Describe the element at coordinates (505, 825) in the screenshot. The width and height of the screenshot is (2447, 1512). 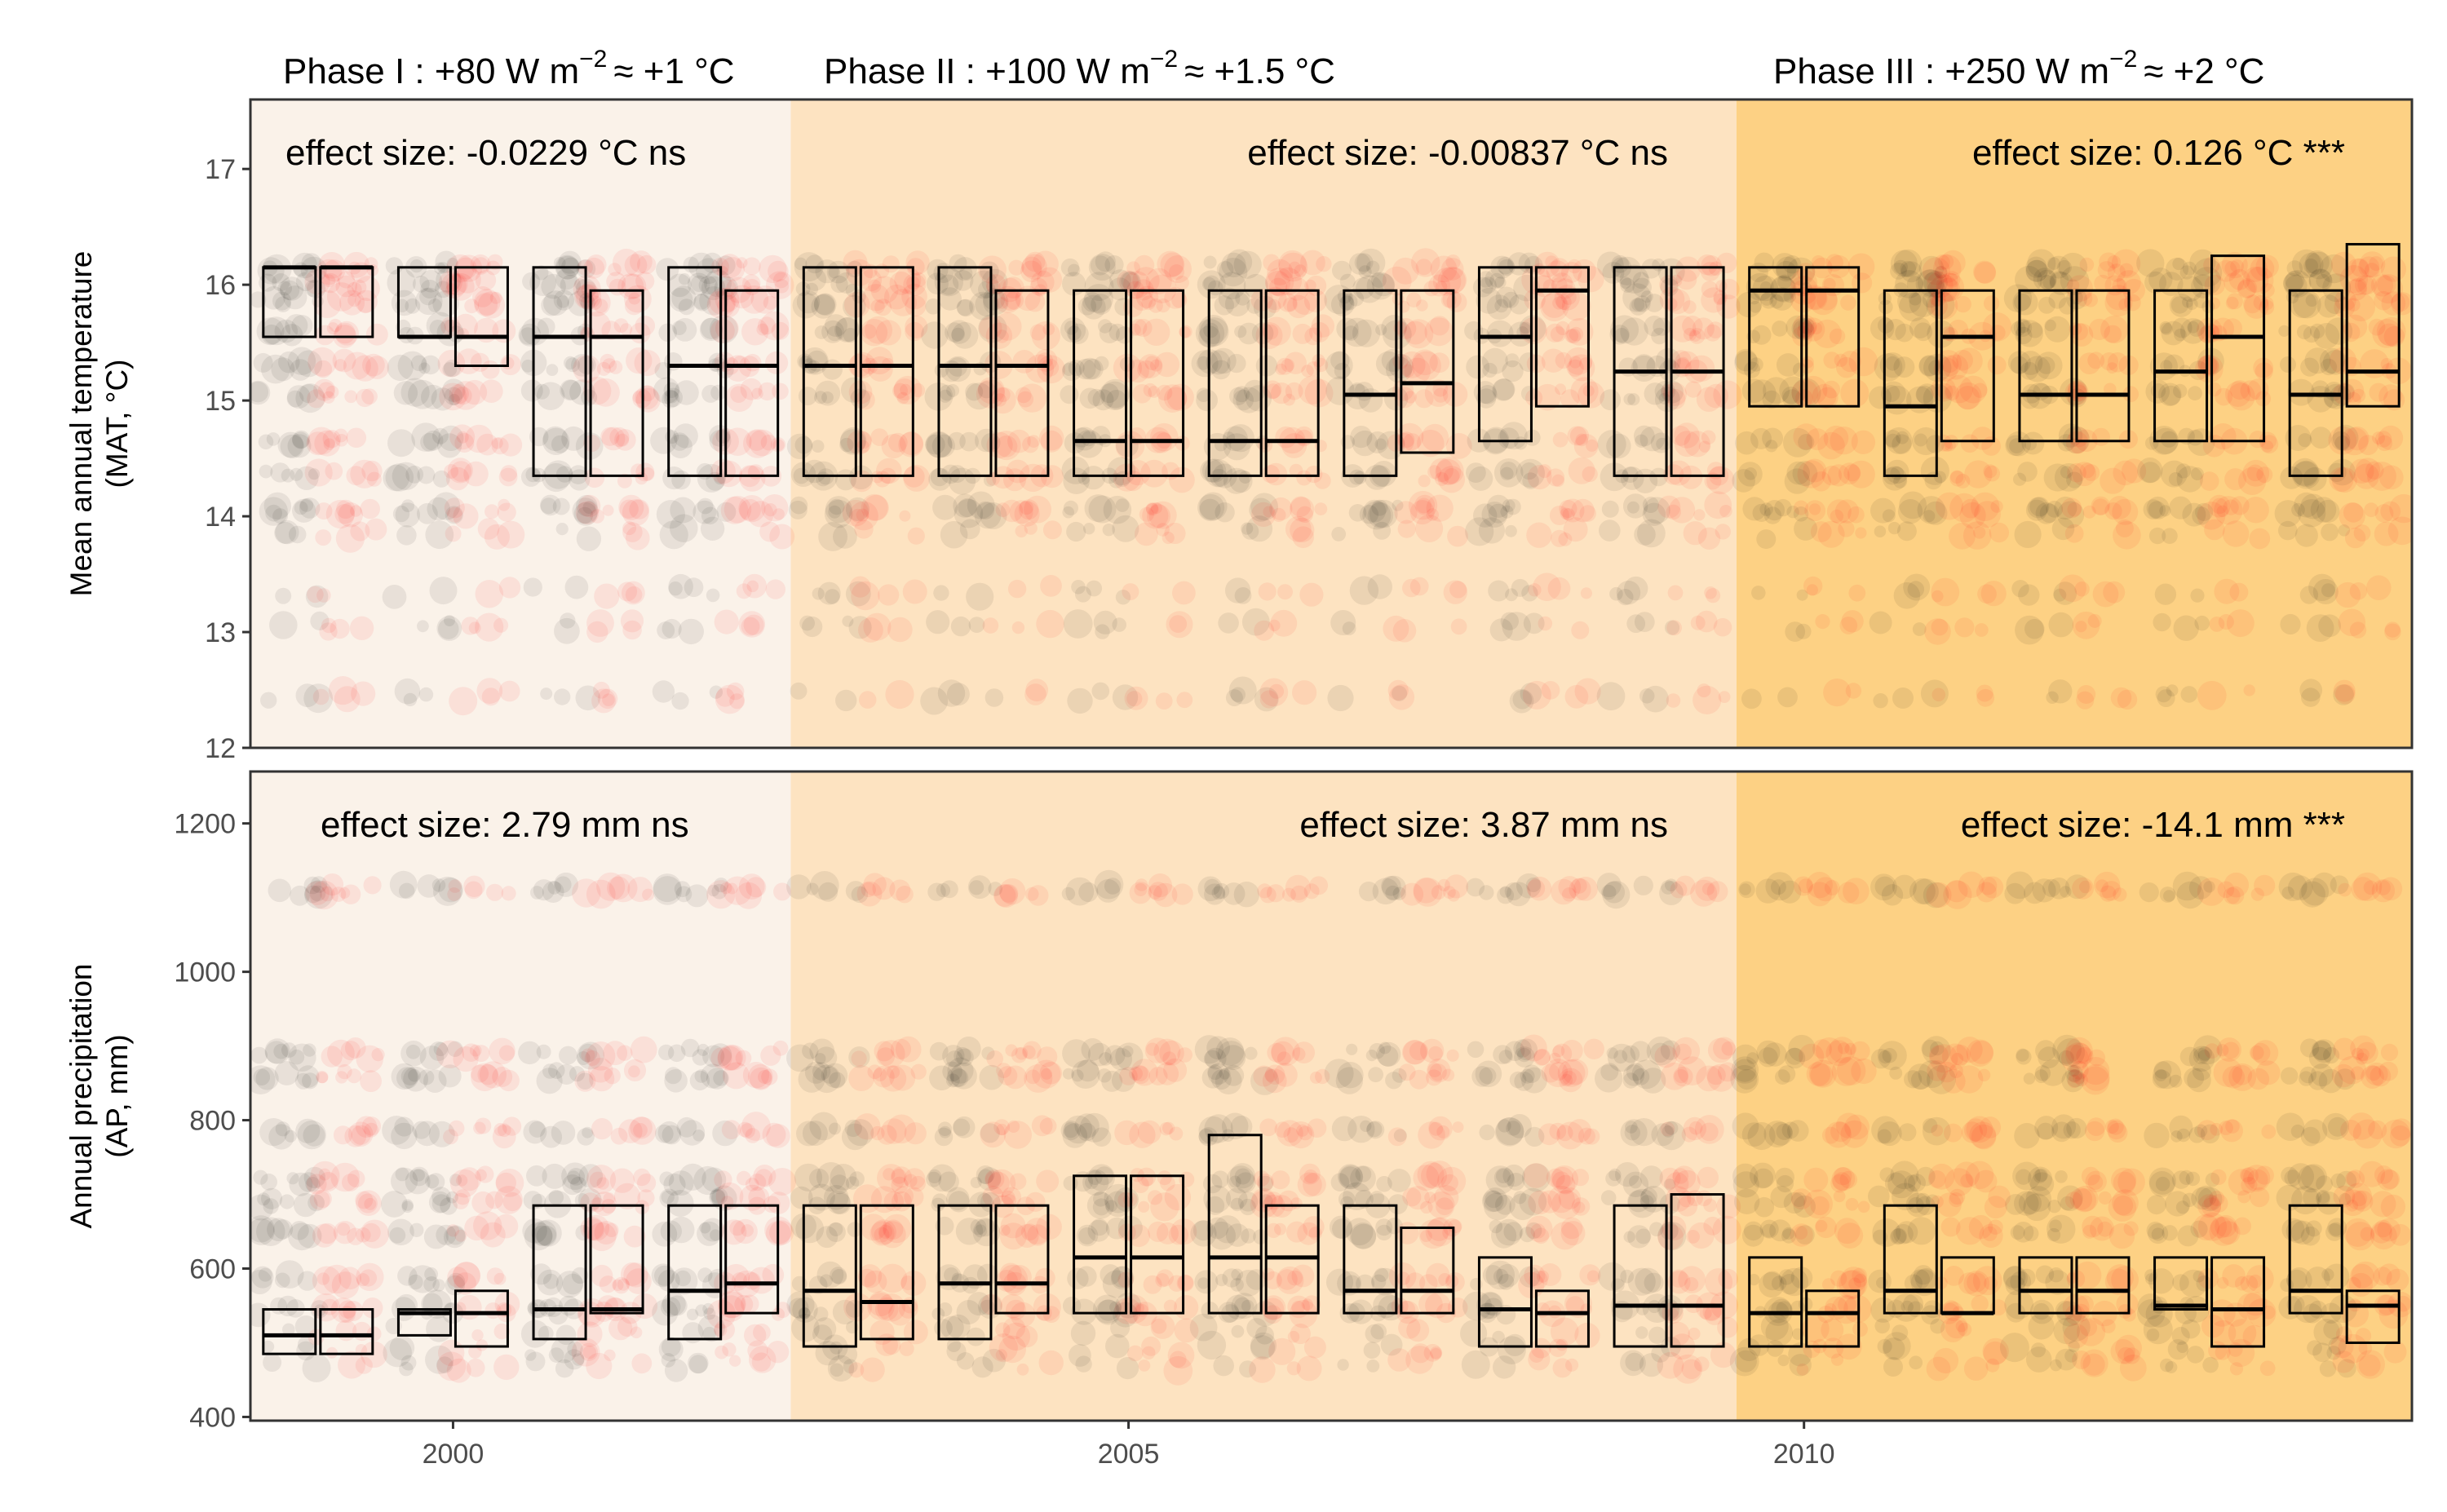
I see `effect-size-label: effect size: 2.79 mm ns` at that location.